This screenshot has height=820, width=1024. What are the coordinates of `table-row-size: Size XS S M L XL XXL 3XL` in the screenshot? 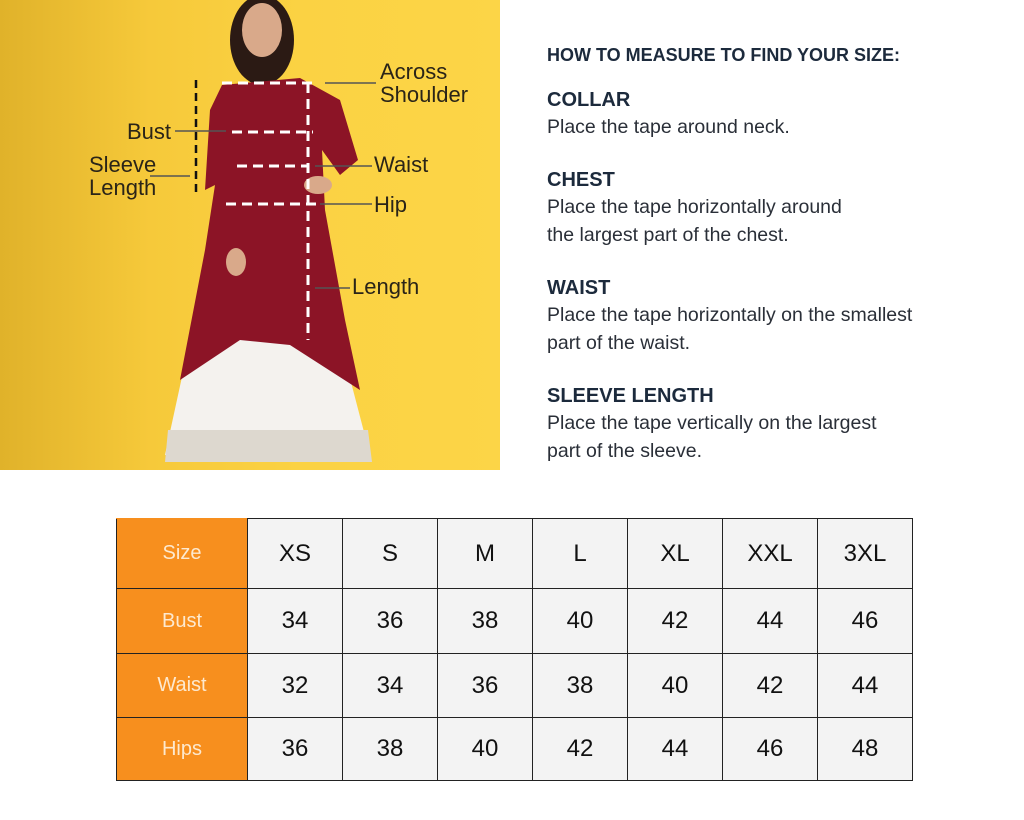 It's located at (514, 553).